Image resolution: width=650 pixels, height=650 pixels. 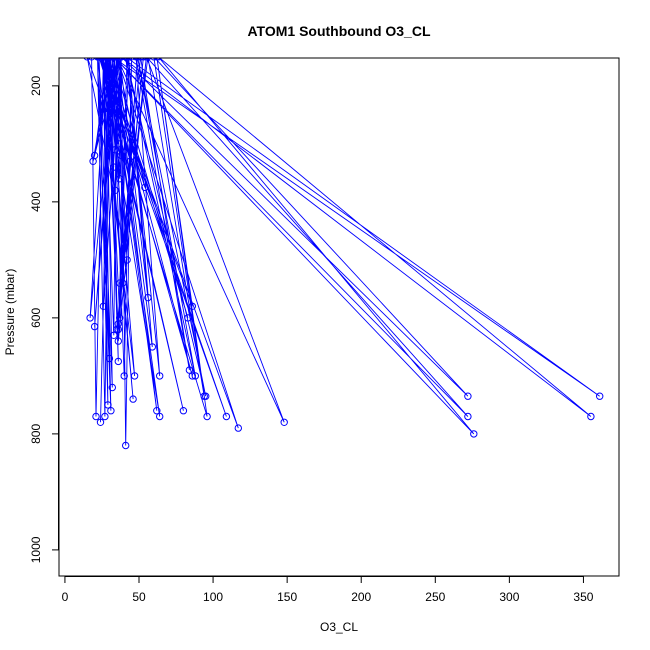 I want to click on x-axis-label: O3_CL, so click(x=339, y=627).